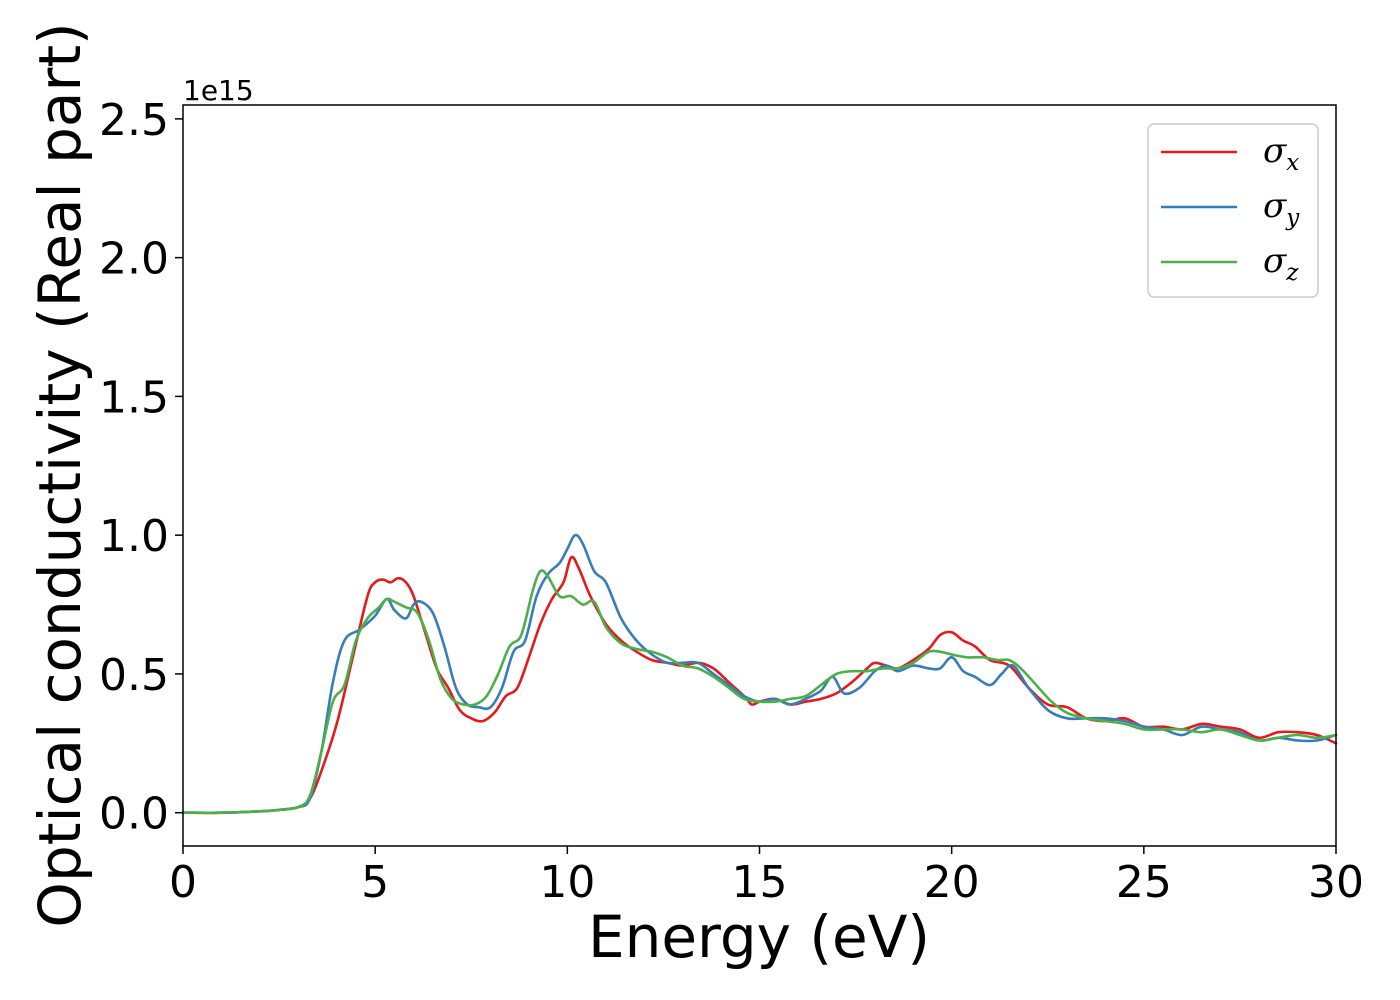  I want to click on legend-frame, so click(1233, 210).